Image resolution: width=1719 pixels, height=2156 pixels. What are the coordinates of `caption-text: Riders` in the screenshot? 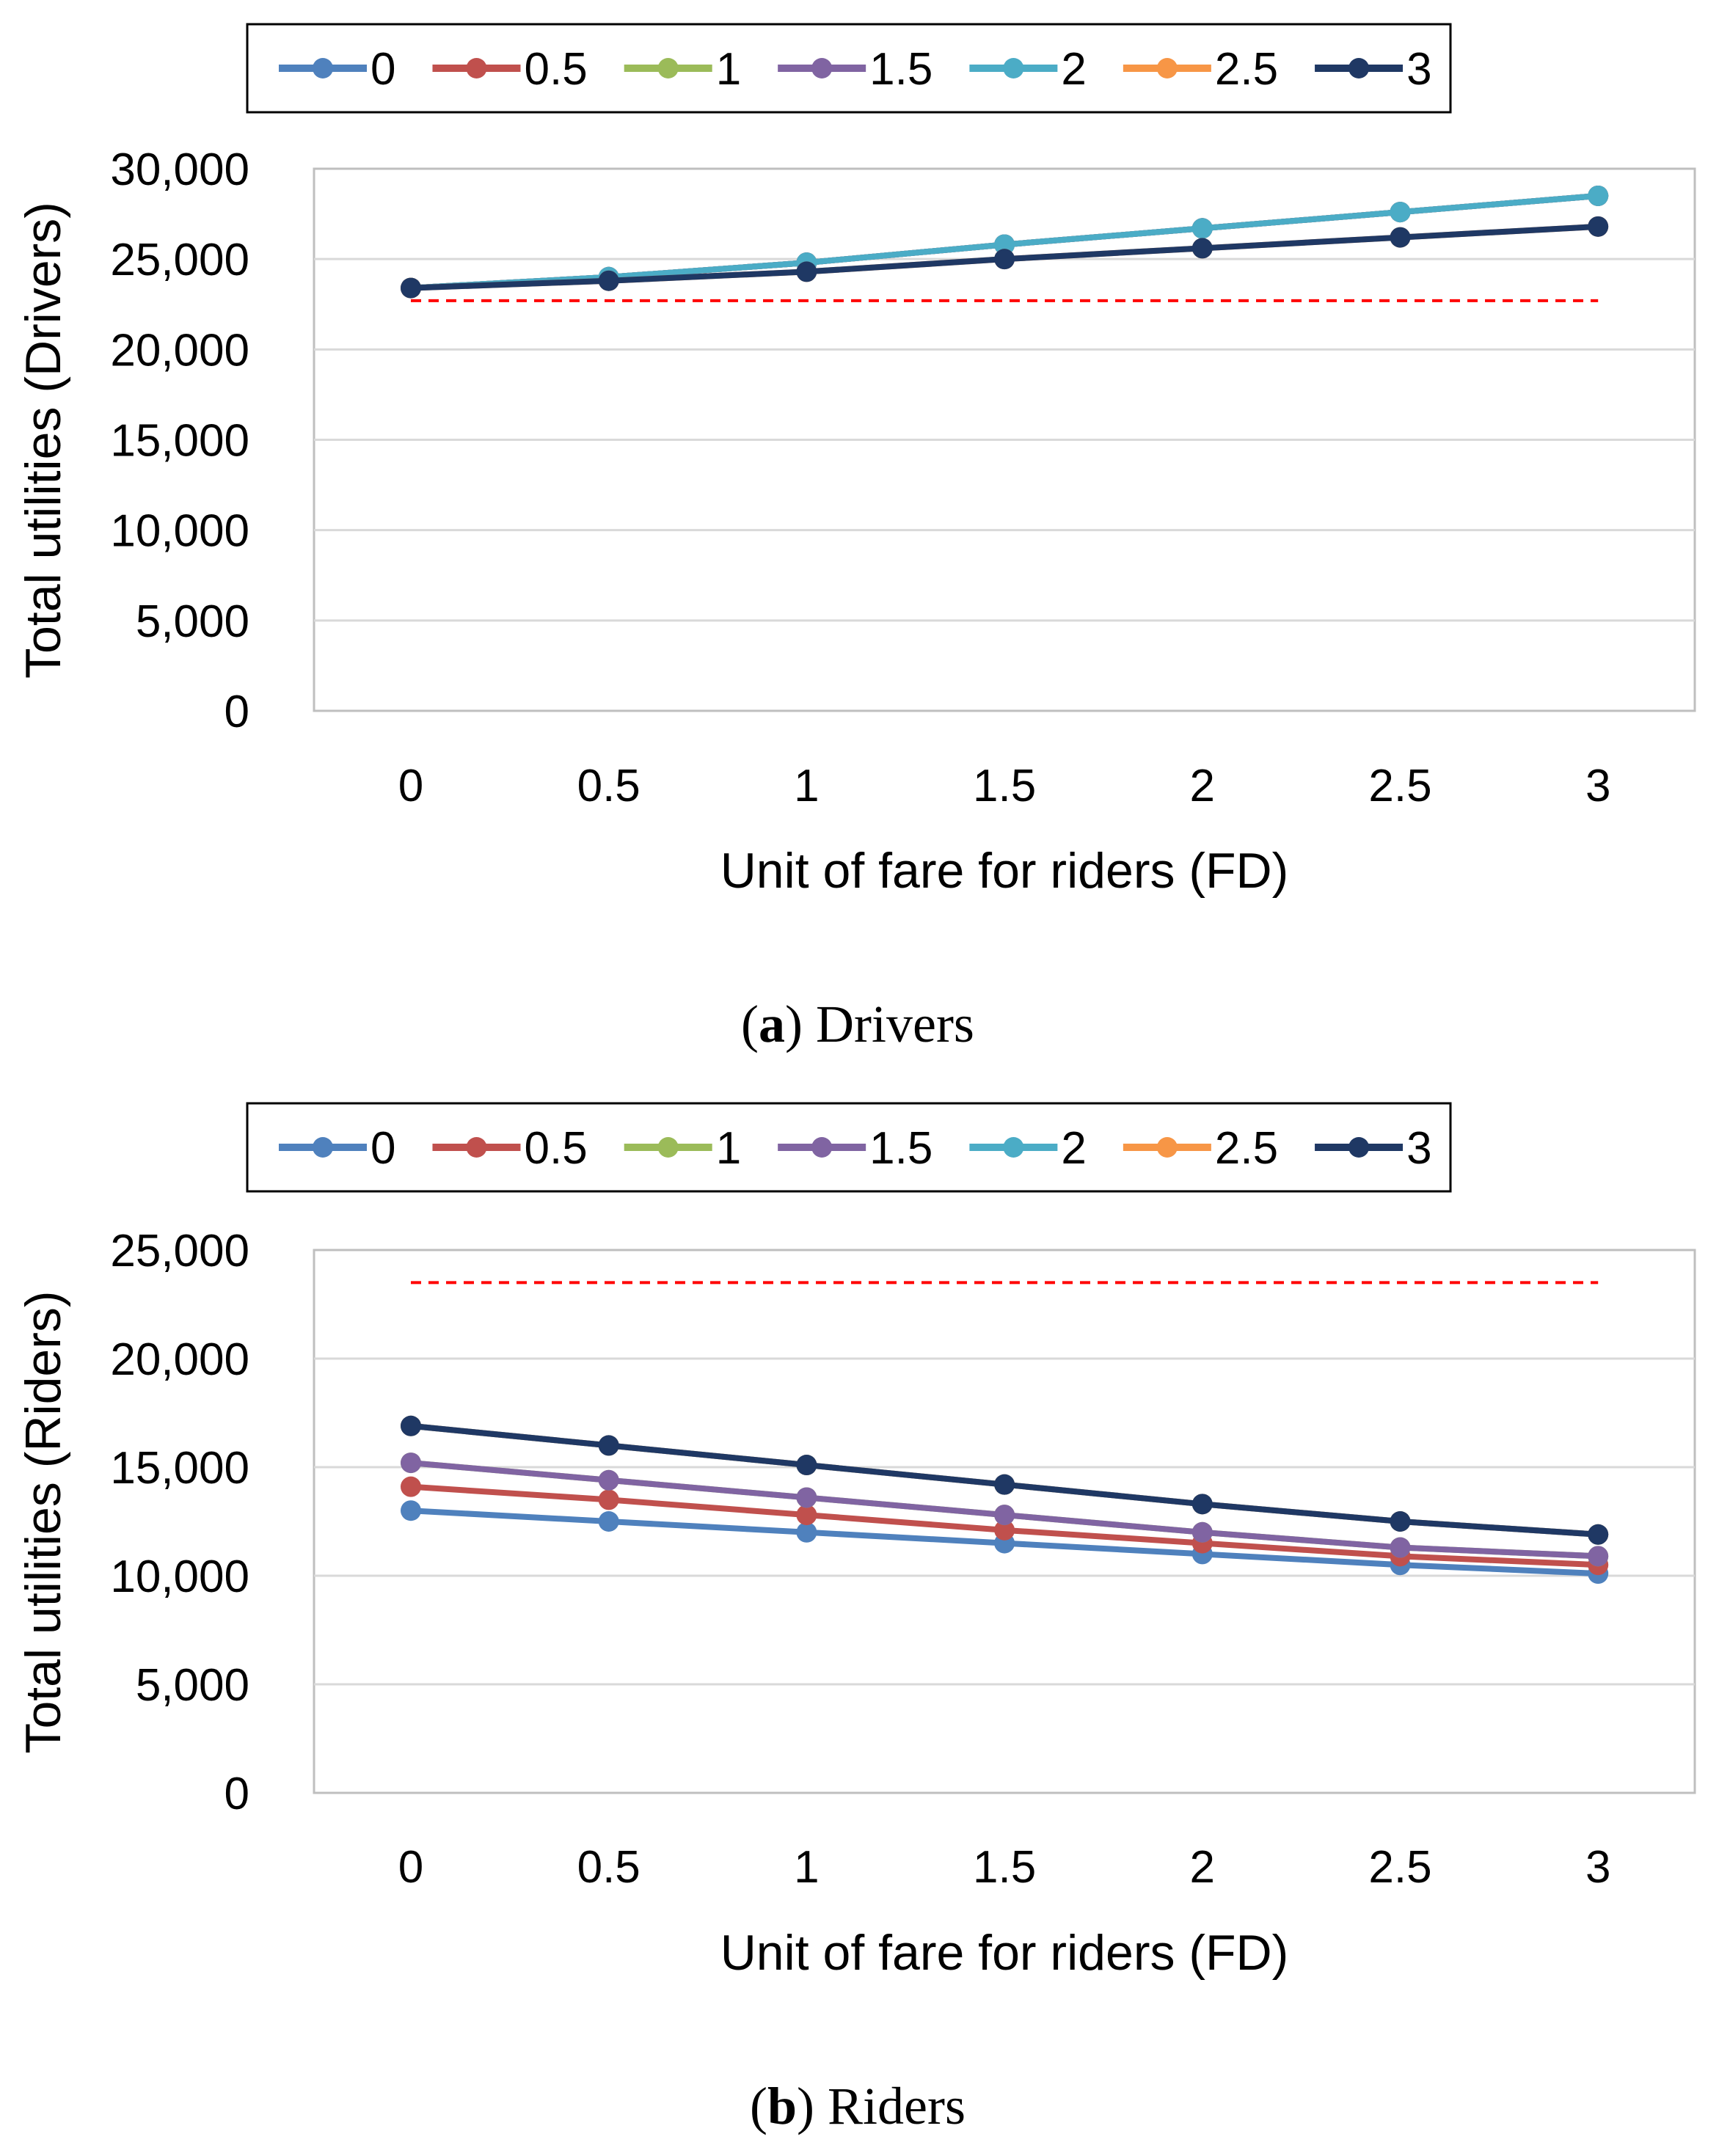 It's located at (897, 2106).